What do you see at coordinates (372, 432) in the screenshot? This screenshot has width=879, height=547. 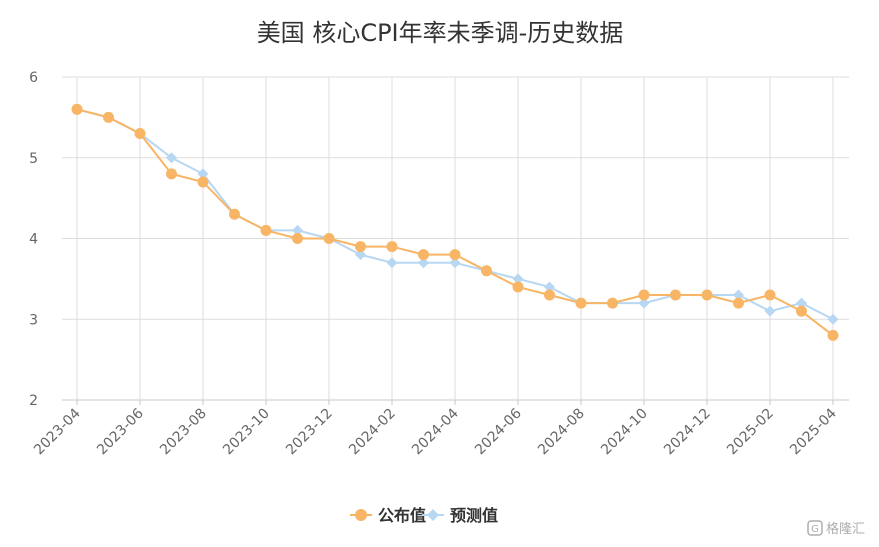 I see `x-tick-label: 2024-02` at bounding box center [372, 432].